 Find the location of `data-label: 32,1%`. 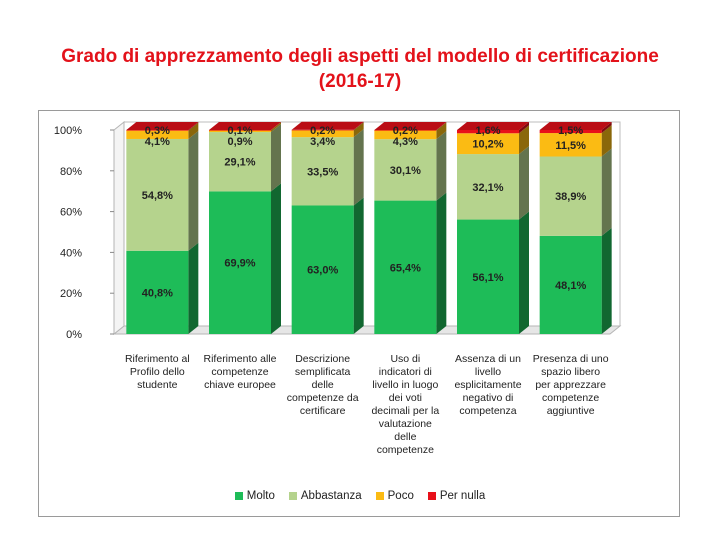

data-label: 32,1% is located at coordinates (487, 188).